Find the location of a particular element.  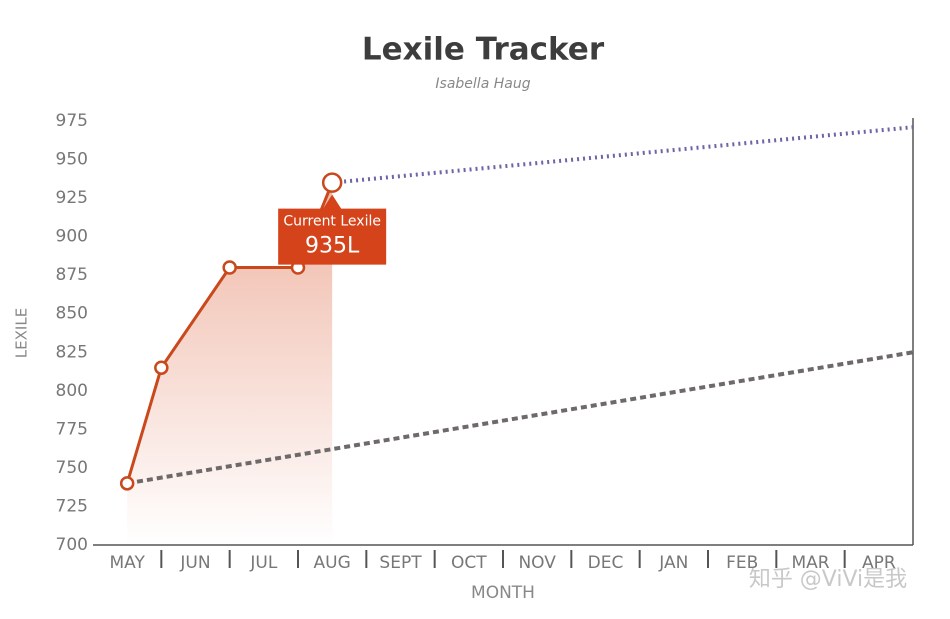

tooltip-title: Current Lexile is located at coordinates (332, 222).